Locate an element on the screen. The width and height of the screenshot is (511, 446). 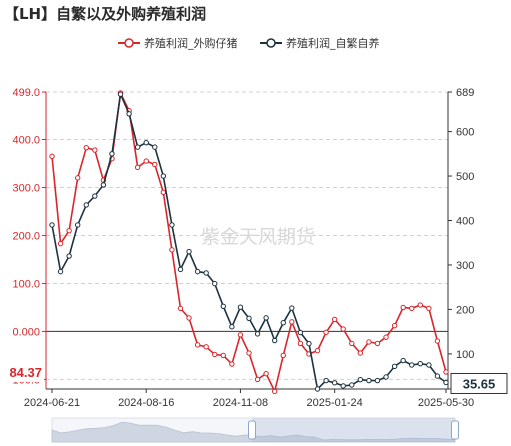
left-end-label-bg is located at coordinates (22, 371).